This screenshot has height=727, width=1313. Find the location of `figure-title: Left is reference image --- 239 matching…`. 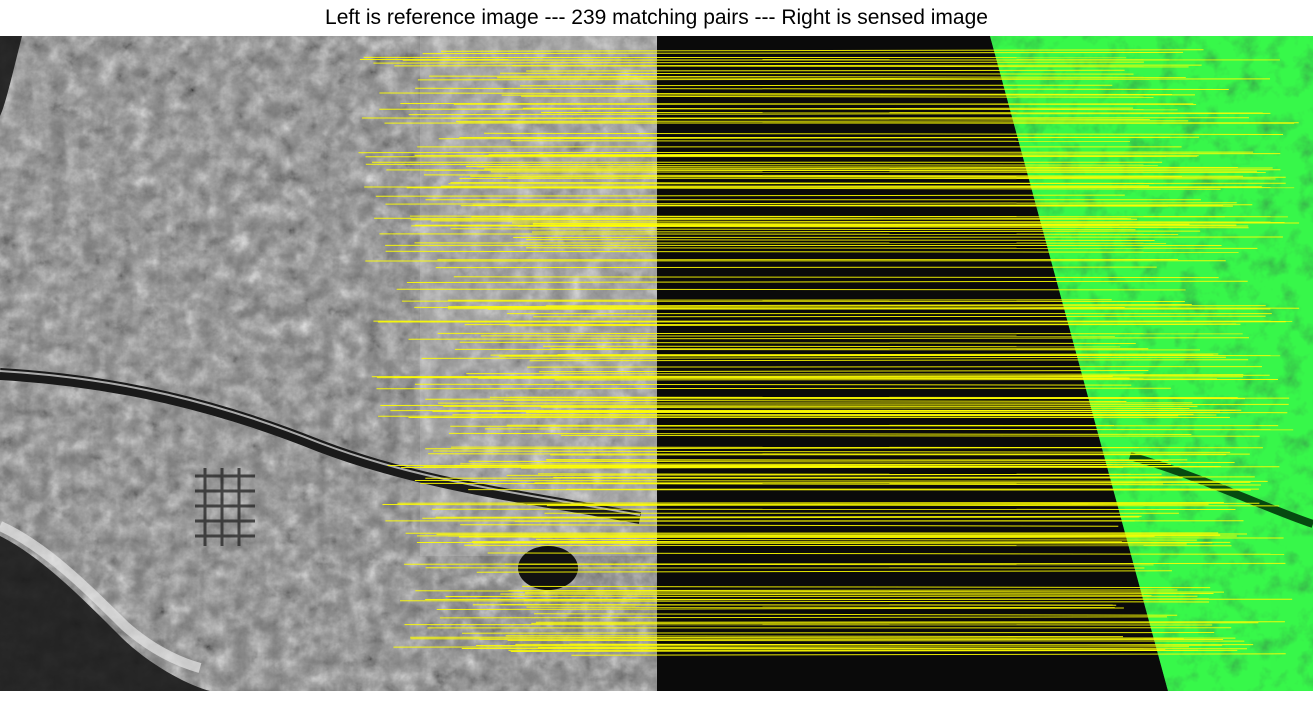

figure-title: Left is reference image --- 239 matching… is located at coordinates (656, 17).